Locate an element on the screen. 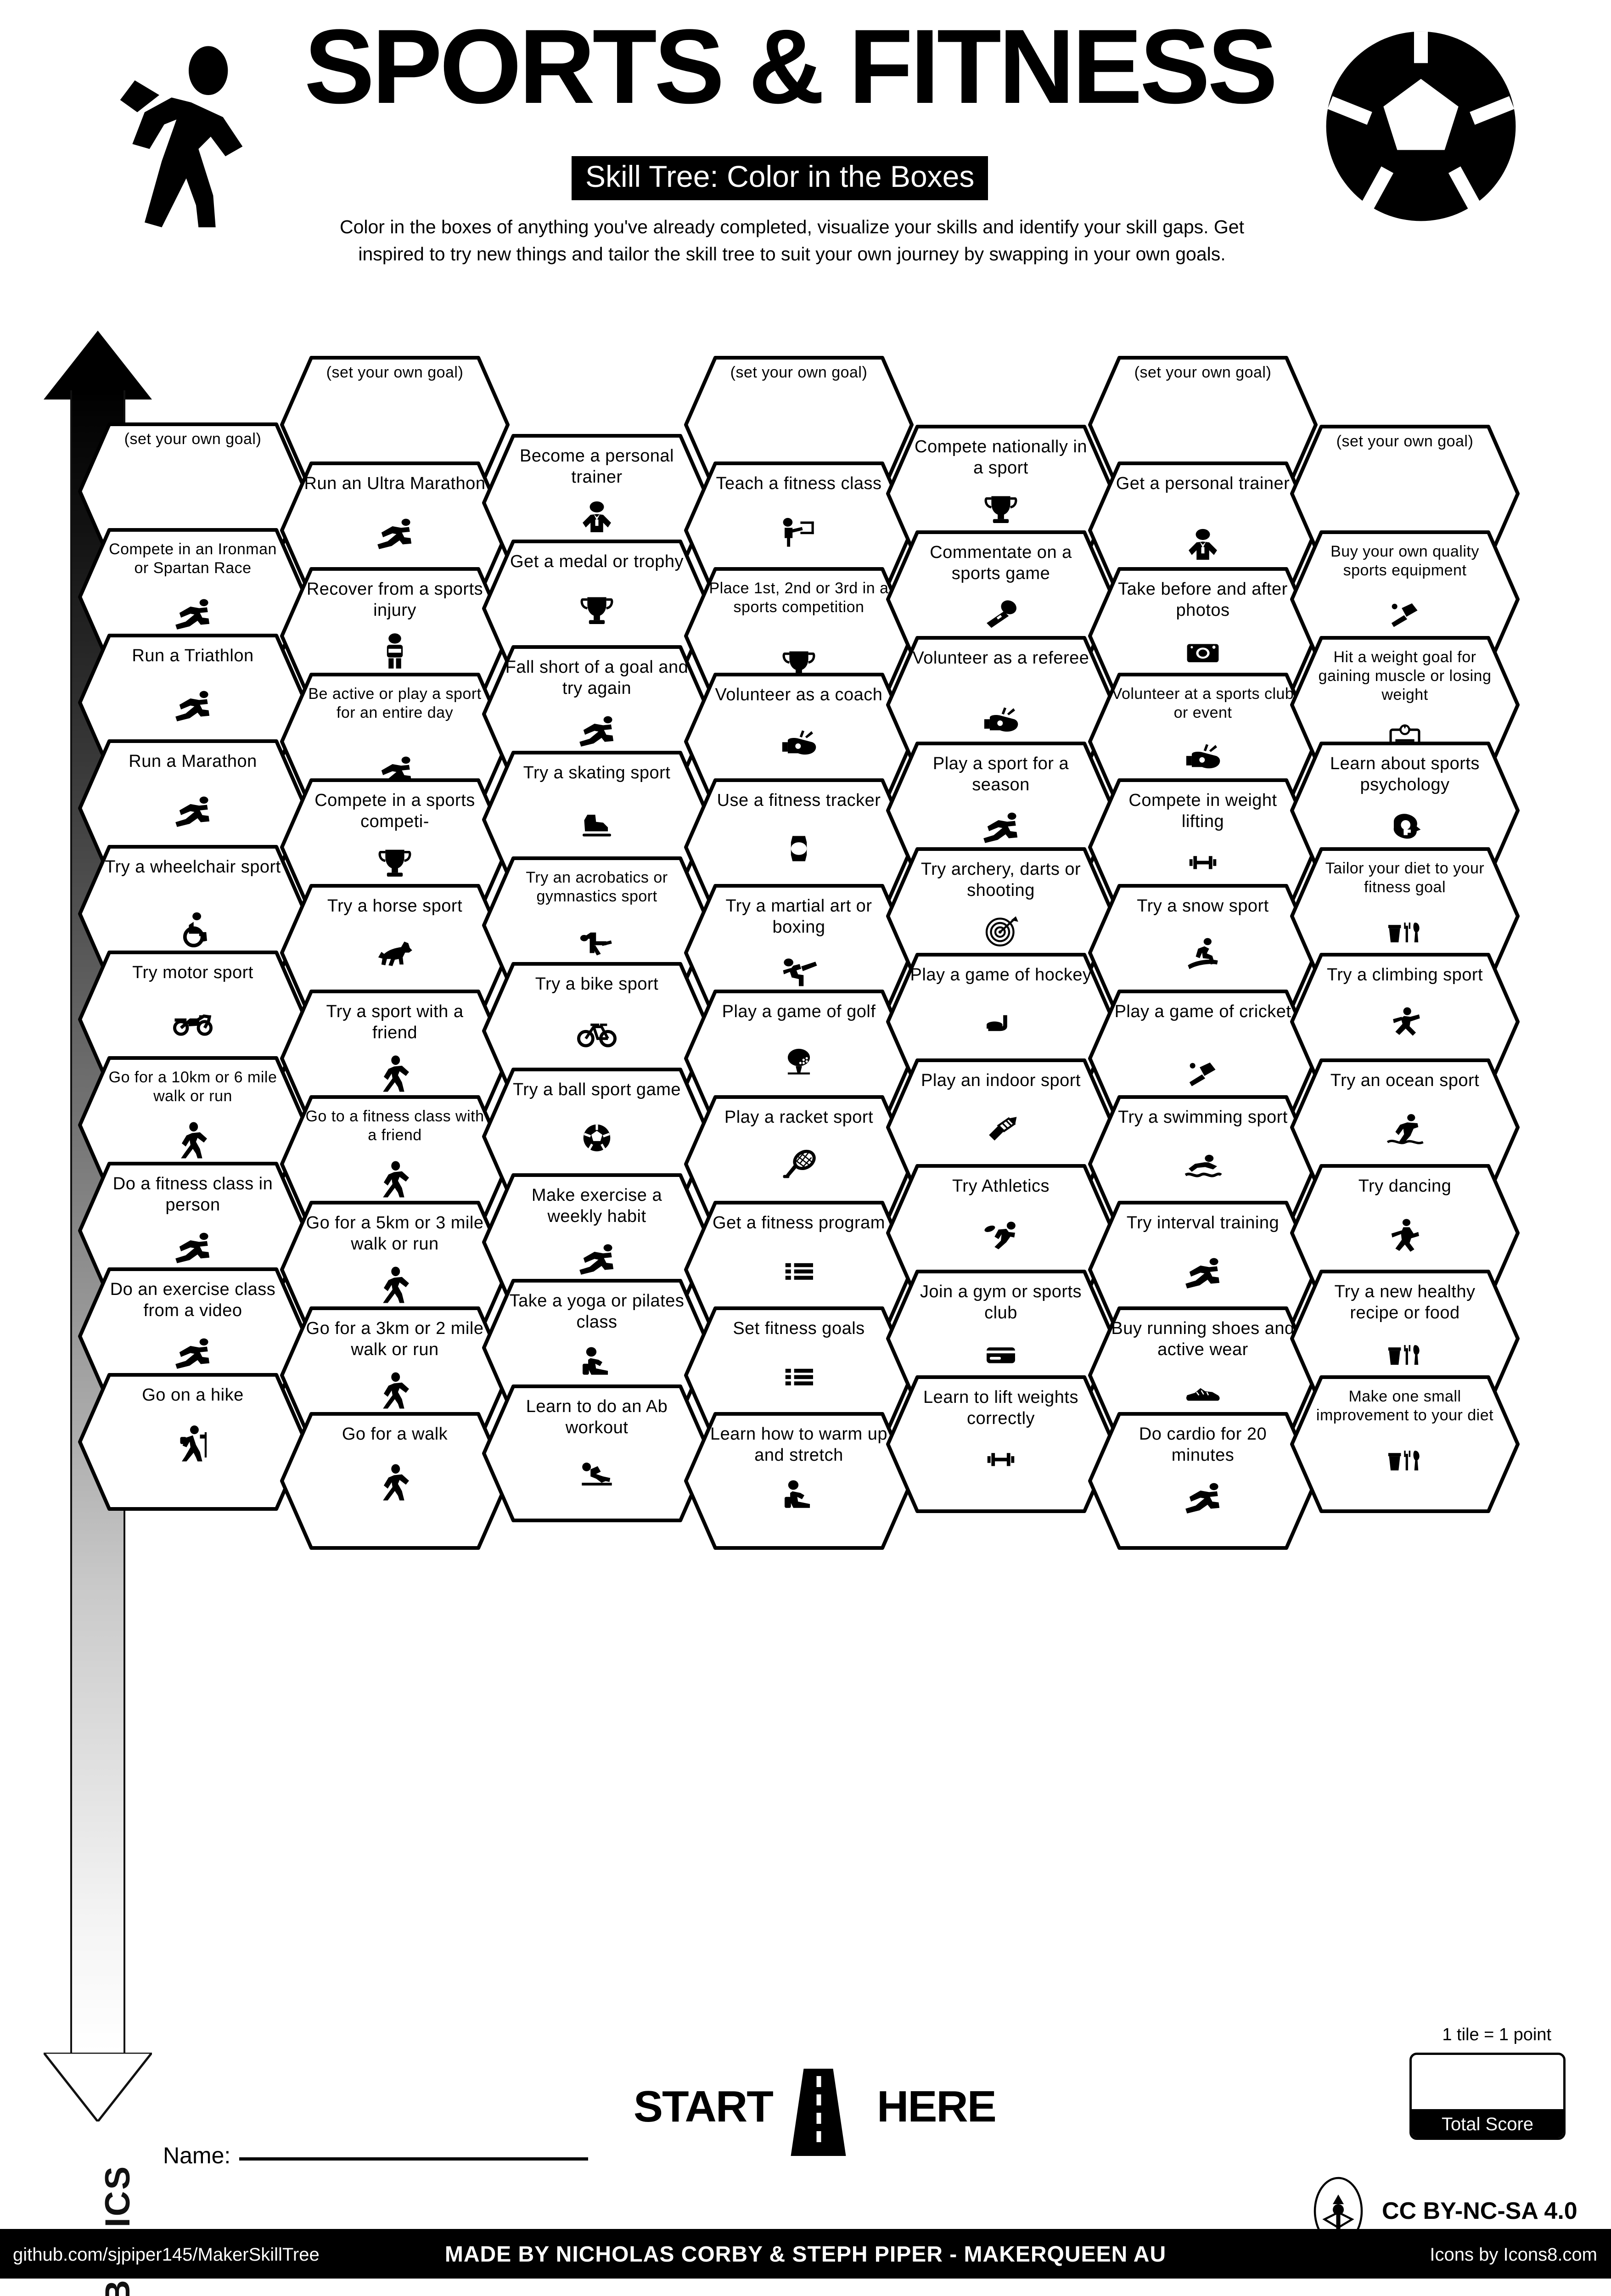  skill-tile: Run a Marathon is located at coordinates (193, 808).